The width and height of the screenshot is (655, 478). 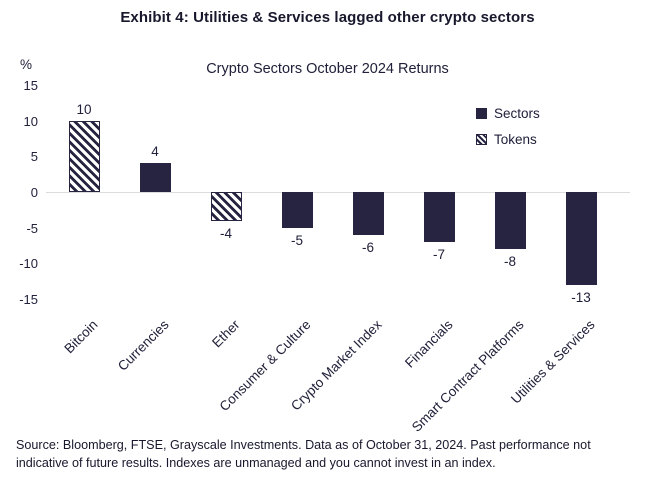 What do you see at coordinates (515, 139) in the screenshot?
I see `legend-label-tokens: Tokens` at bounding box center [515, 139].